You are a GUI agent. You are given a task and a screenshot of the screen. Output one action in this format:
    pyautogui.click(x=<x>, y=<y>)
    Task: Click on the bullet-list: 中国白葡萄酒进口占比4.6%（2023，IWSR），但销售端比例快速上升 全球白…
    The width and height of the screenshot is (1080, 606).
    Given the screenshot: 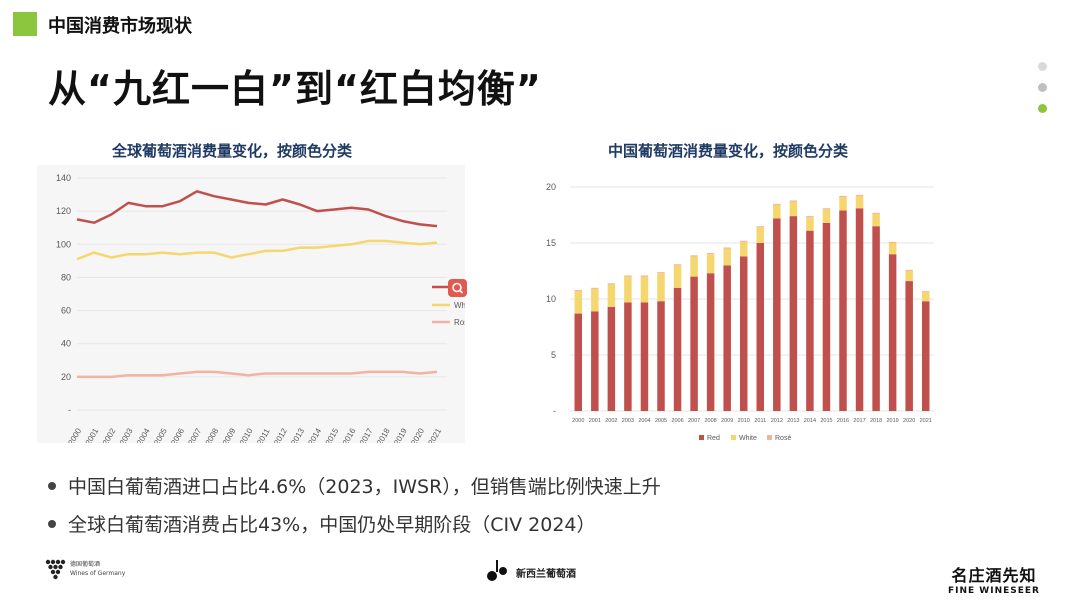 What is the action you would take?
    pyautogui.click(x=354, y=510)
    